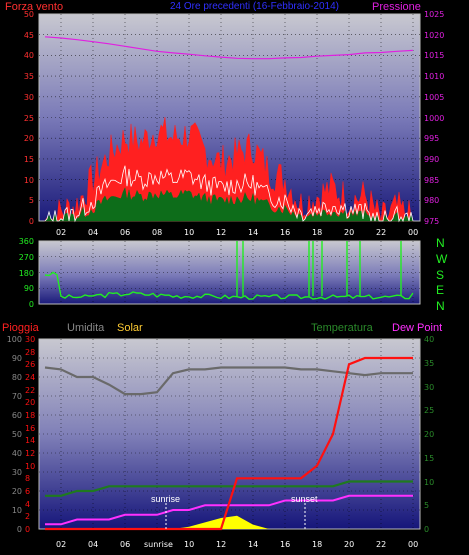 The height and width of the screenshot is (555, 469). Describe the element at coordinates (34, 7) in the screenshot. I see `wind-title: Forza vento` at that location.